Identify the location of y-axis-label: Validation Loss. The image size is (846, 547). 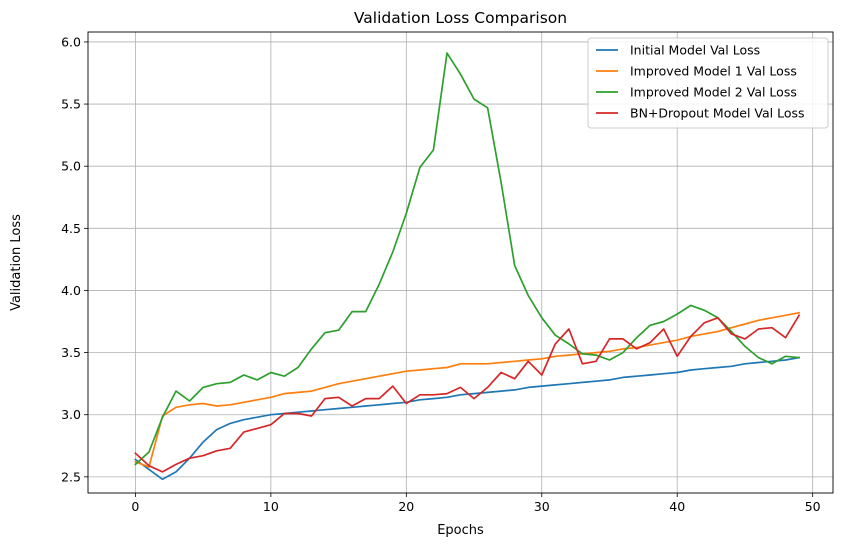
(16, 262).